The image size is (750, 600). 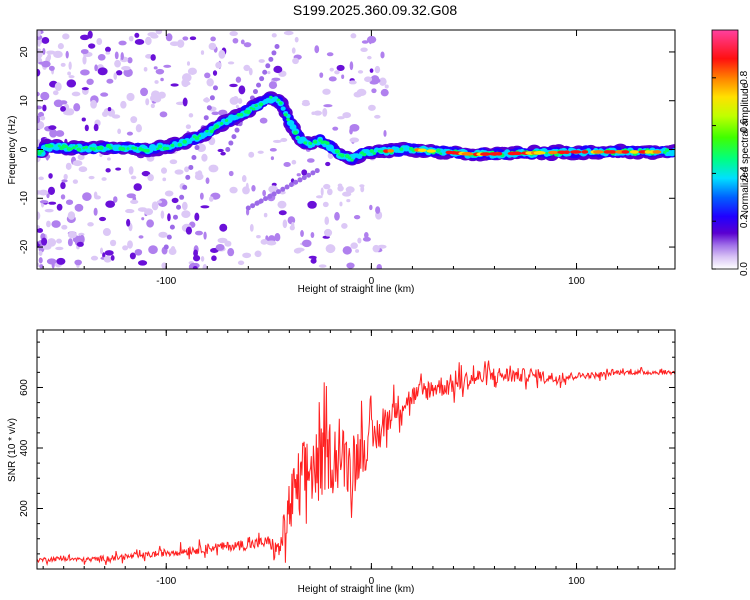 I want to click on colorbar-tick-label: 0.4, so click(x=744, y=173).